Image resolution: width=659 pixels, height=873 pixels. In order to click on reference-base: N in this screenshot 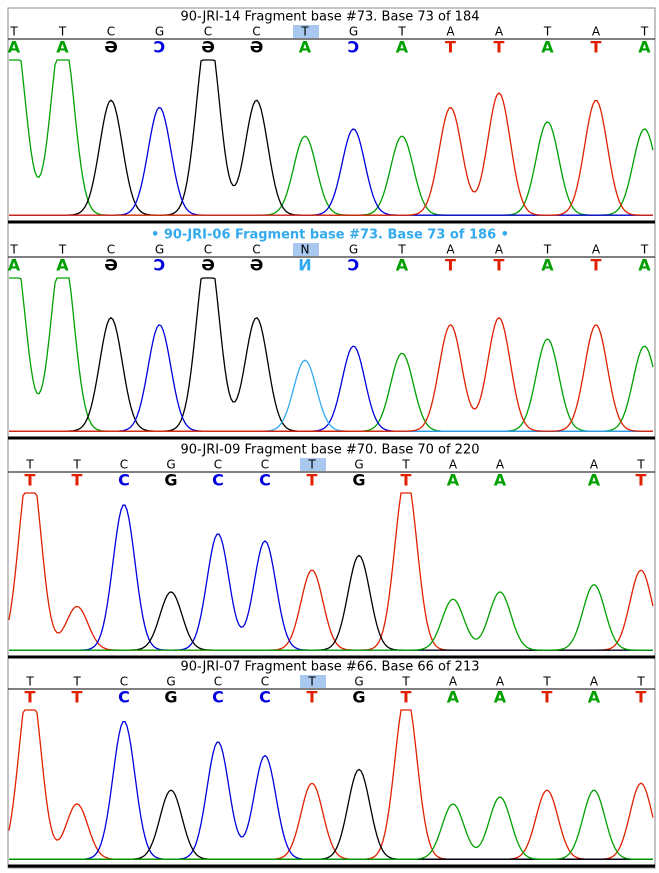, I will do `click(305, 250)`.